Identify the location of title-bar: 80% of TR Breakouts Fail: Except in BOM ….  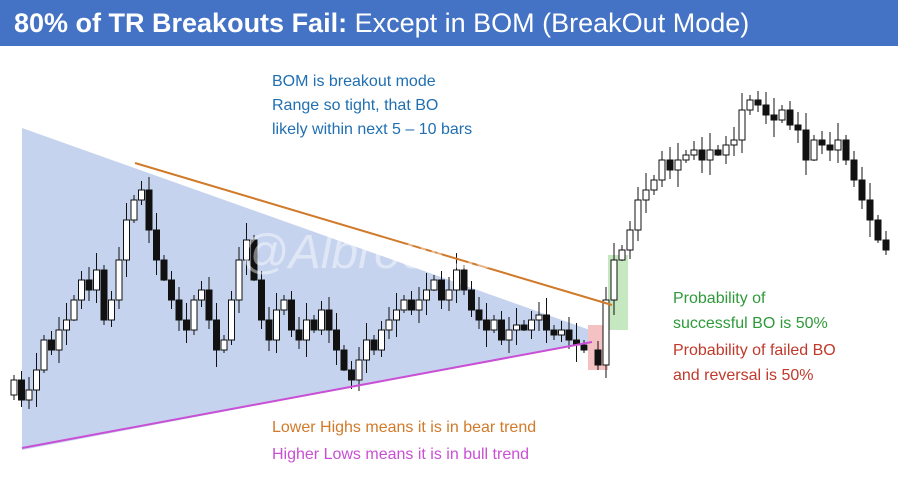
(449, 23).